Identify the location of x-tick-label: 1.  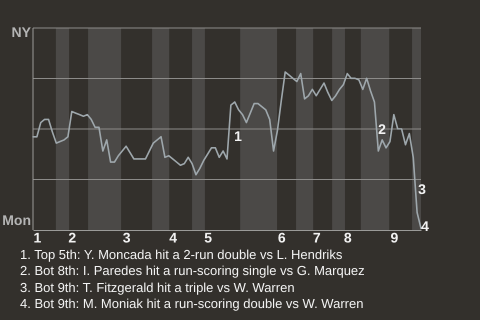
(37, 238).